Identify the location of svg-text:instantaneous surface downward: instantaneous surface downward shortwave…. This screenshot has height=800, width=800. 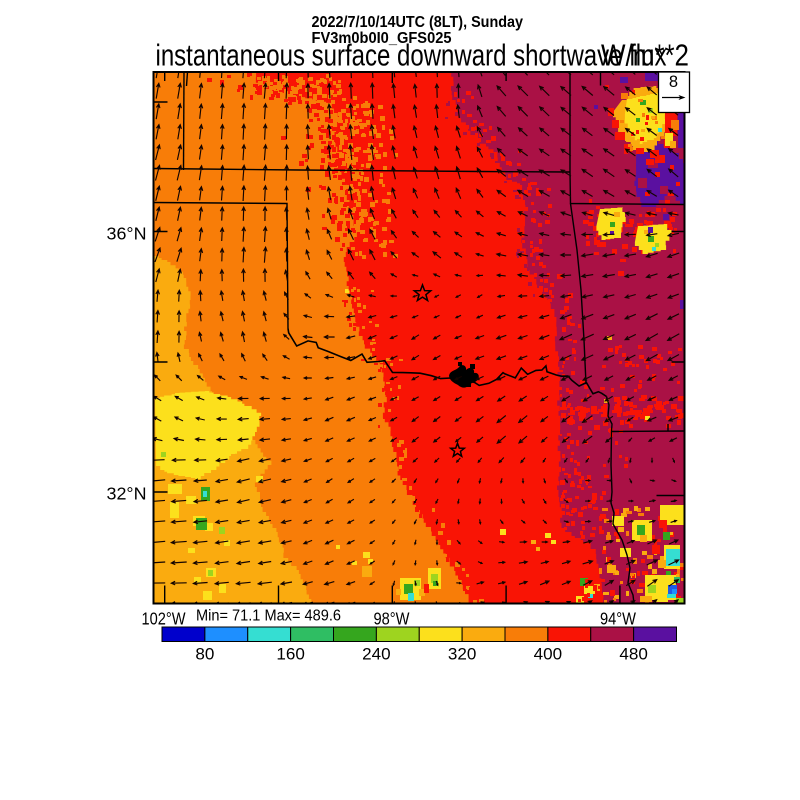
(411, 55).